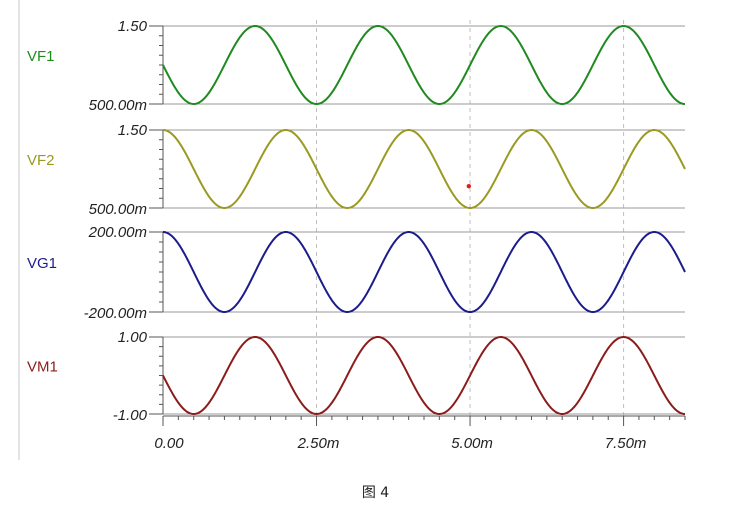 The image size is (751, 514). What do you see at coordinates (424, 169) in the screenshot?
I see `waveform-vf2` at bounding box center [424, 169].